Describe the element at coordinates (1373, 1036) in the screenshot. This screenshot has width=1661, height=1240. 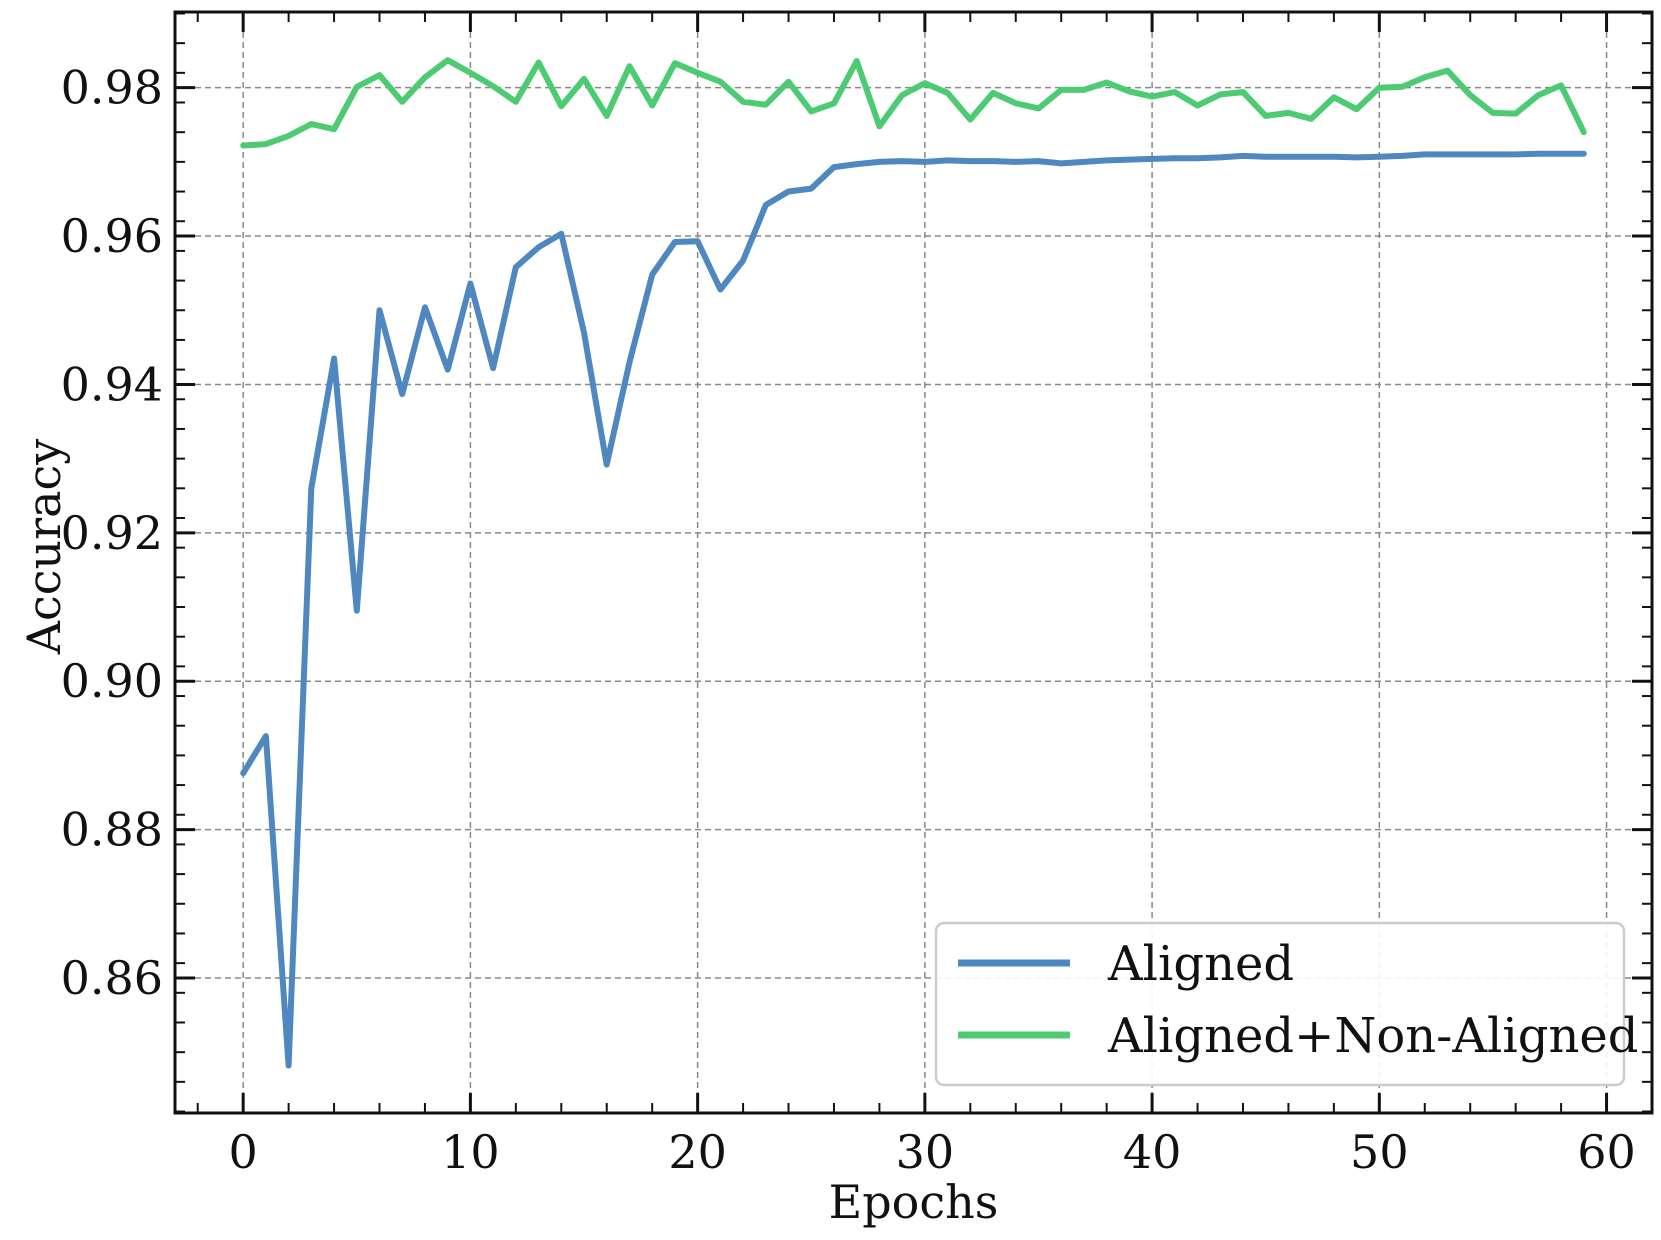
I see `legend-label-aligned-non-aligned: Aligned+Non-Aligned` at that location.